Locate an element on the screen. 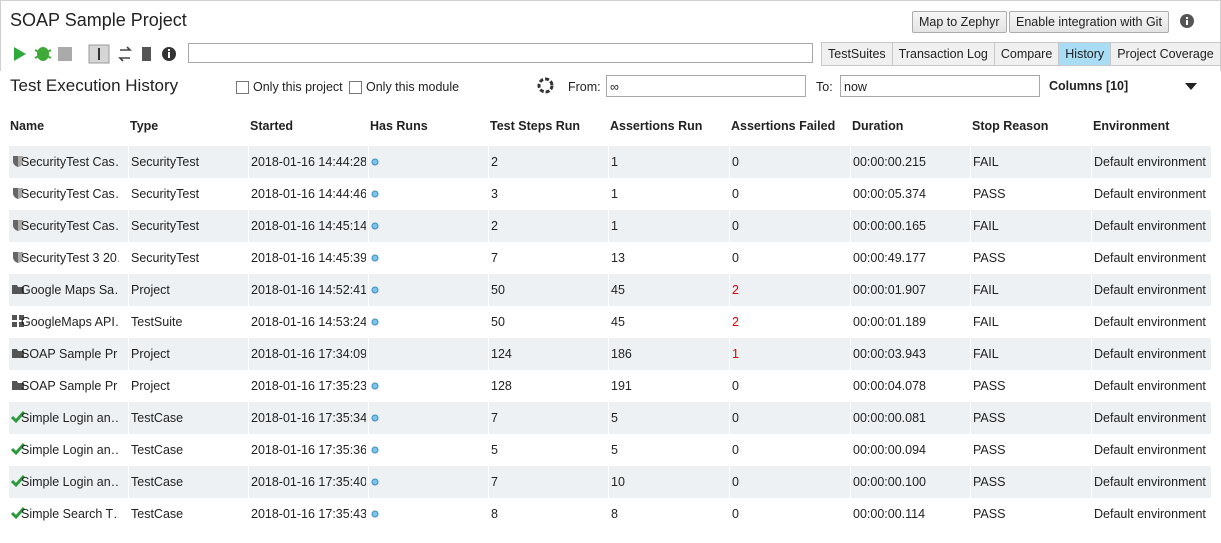 This screenshot has width=1221, height=543. git-button: Enable integration with Git is located at coordinates (1089, 22).